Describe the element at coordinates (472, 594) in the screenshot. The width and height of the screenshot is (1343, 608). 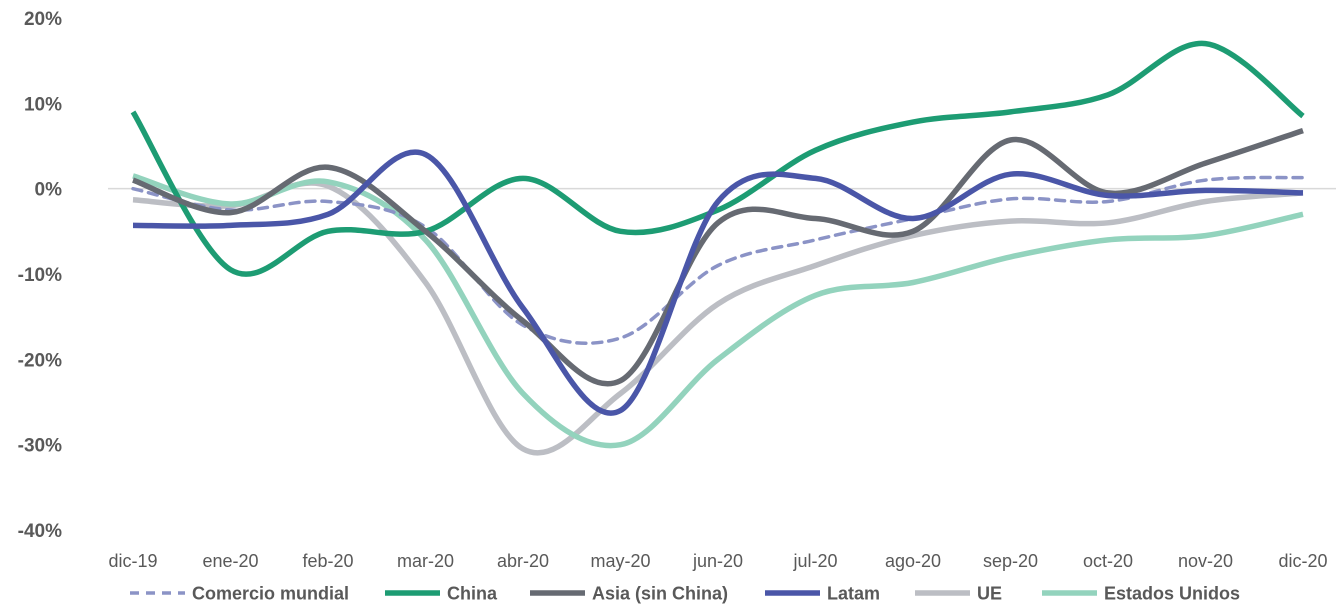
I see `legend-label: China` at that location.